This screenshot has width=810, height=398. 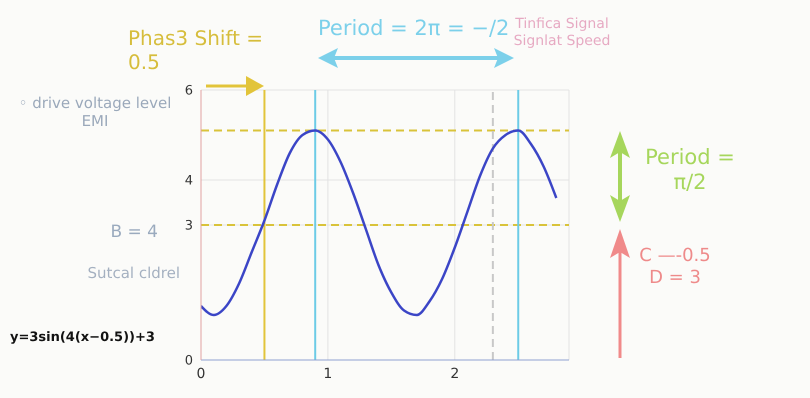 I want to click on text: Period = 2π = −/2, so click(x=414, y=28).